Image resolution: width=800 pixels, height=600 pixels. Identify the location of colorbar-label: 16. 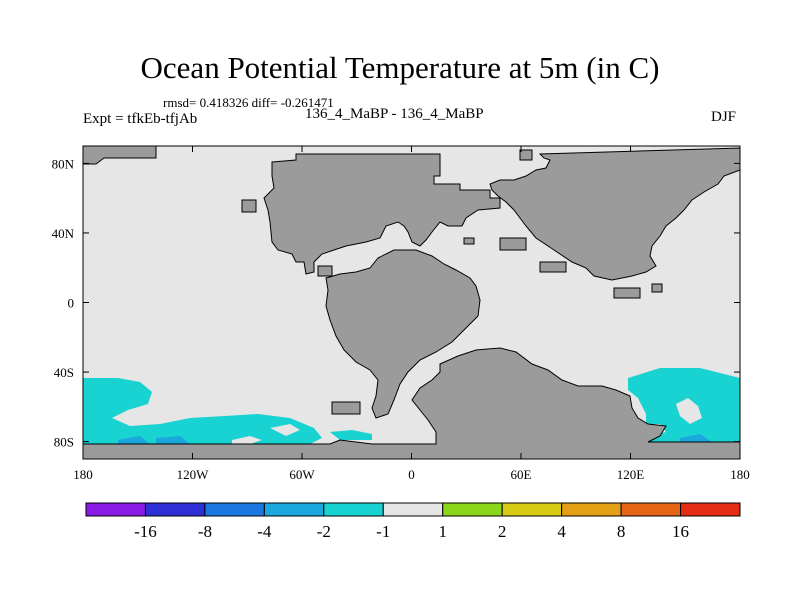
(680, 531).